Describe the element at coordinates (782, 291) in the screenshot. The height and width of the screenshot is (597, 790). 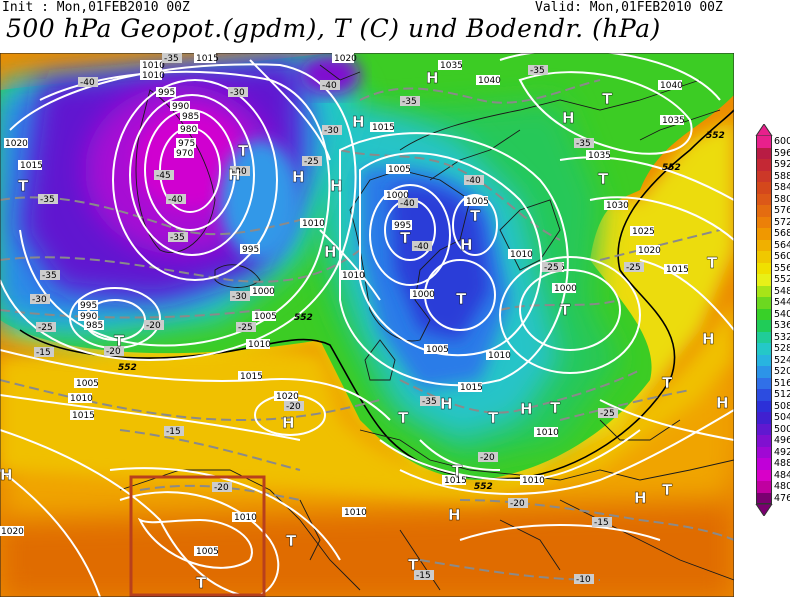
I see `colorbar-label: 548` at that location.